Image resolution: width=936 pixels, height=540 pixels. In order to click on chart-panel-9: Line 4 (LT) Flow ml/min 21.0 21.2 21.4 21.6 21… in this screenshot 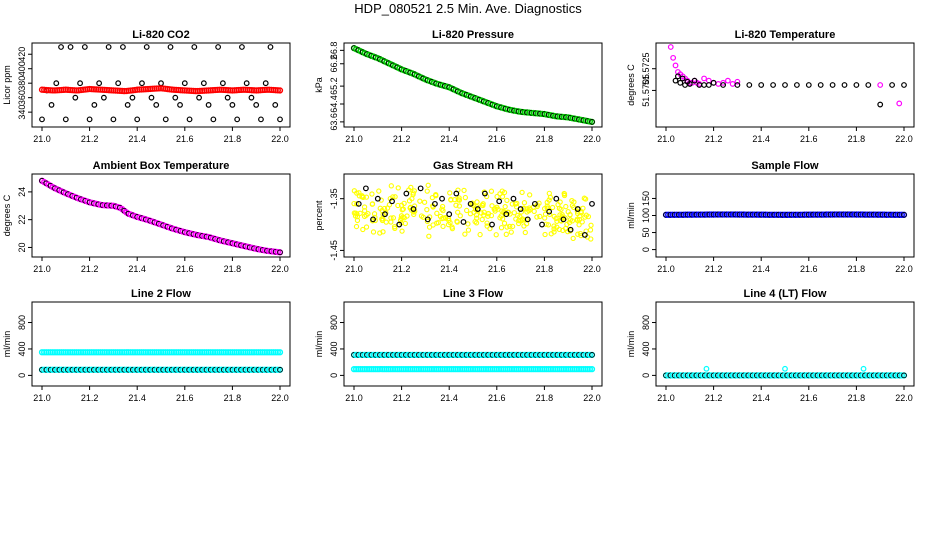, I will do `click(770, 345)`.